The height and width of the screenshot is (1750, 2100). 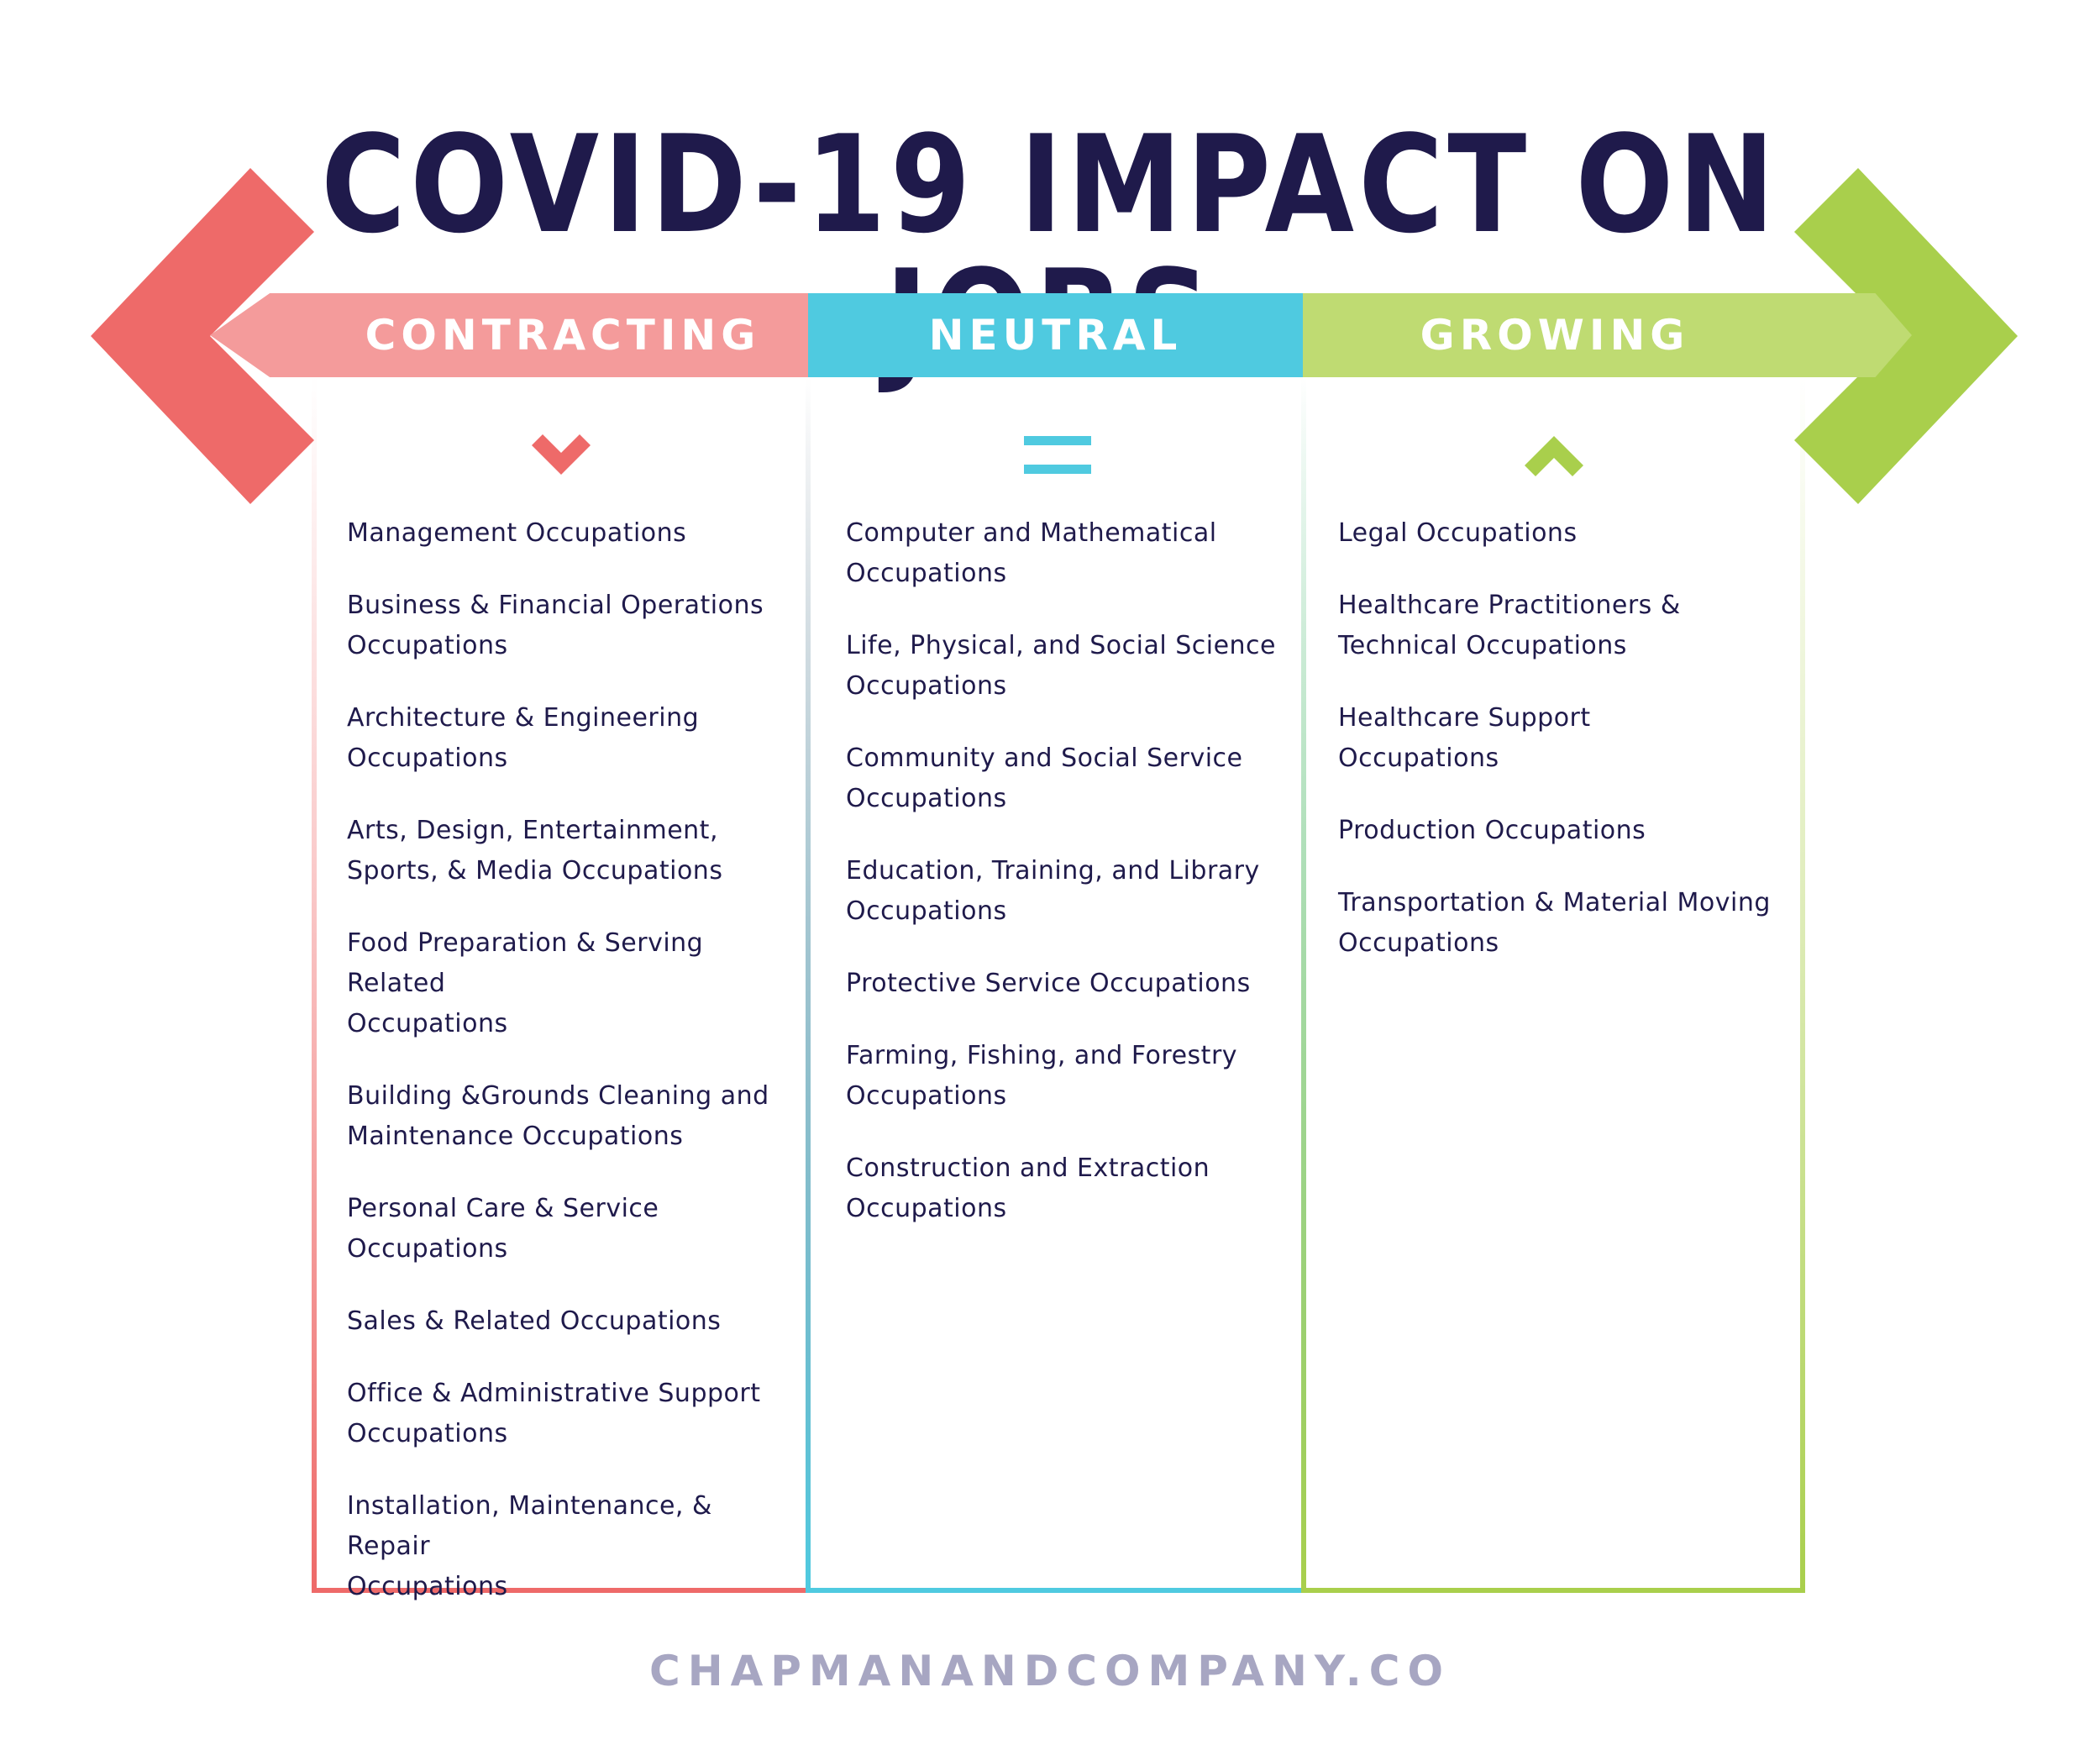 I want to click on footer-url: CHAPMANANDCOMPANY.CO, so click(x=1050, y=1671).